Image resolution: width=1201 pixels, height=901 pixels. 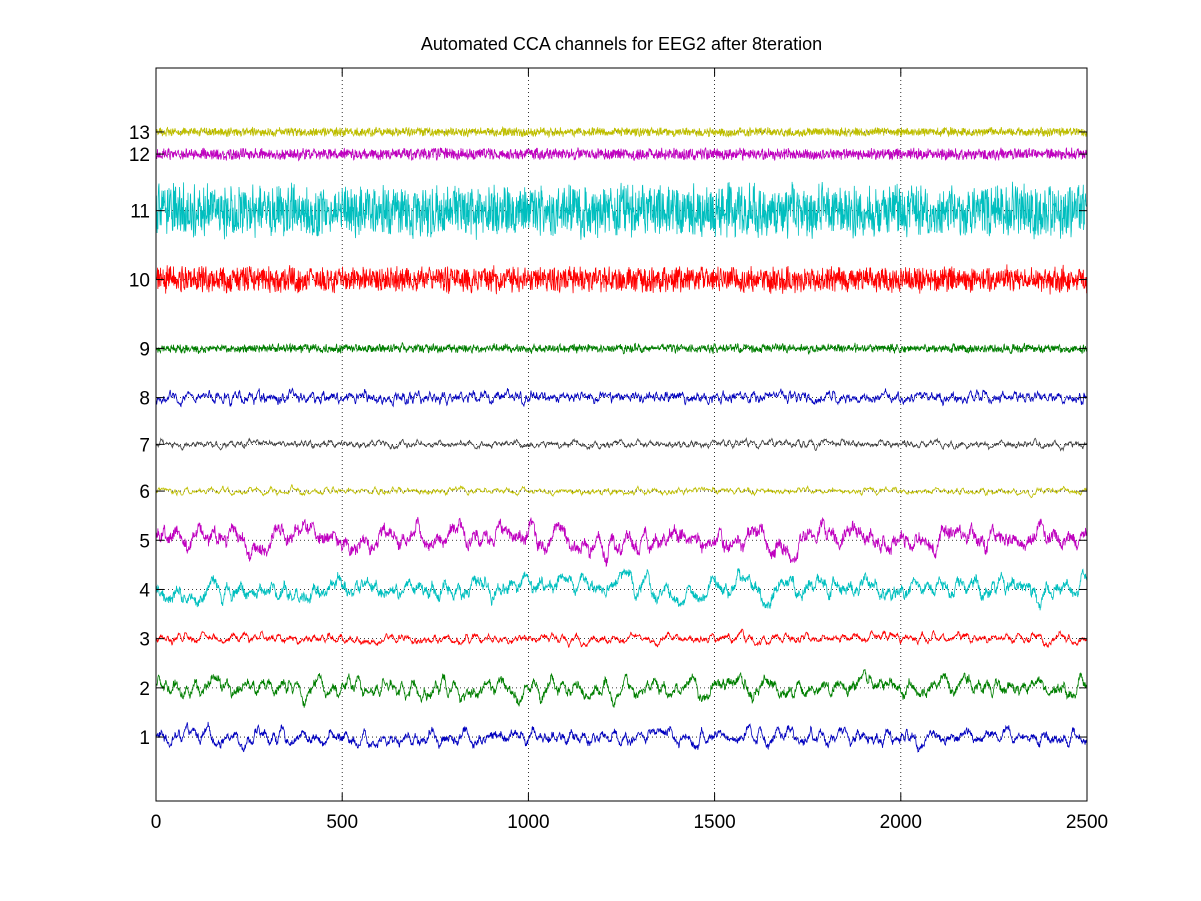 I want to click on y-tick-label-8: 8, so click(x=144, y=399).